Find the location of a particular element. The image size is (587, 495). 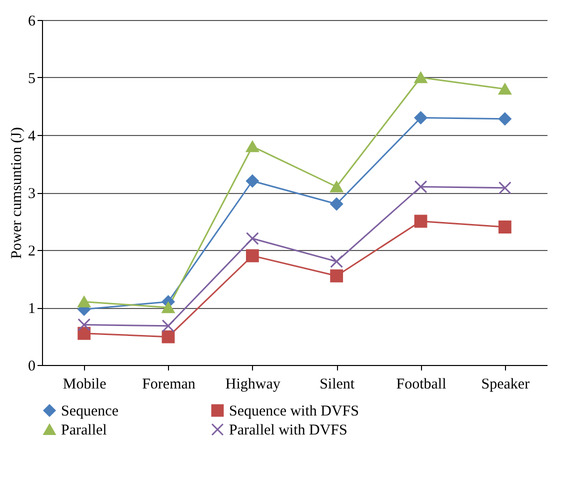

x-tick-label: Speaker is located at coordinates (505, 384).